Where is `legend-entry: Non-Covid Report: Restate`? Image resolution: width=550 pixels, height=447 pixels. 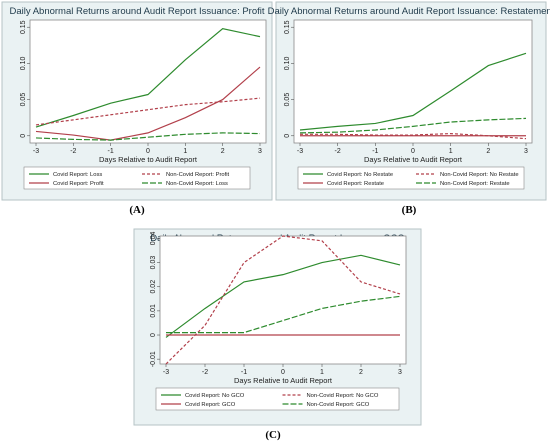
legend-entry: Non-Covid Report: Restate is located at coordinates (475, 184).